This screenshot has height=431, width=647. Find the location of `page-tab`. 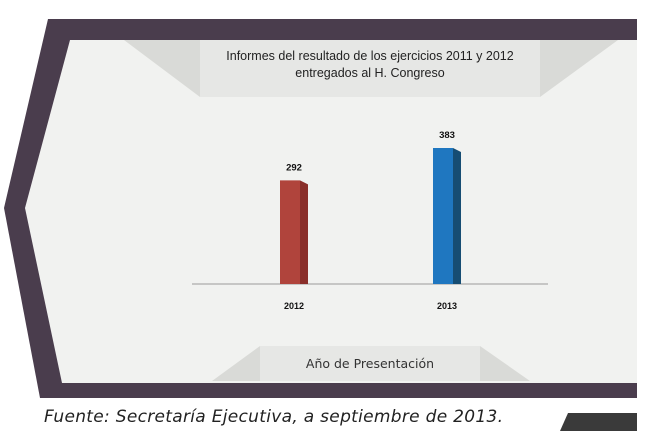

page-tab is located at coordinates (598, 422).